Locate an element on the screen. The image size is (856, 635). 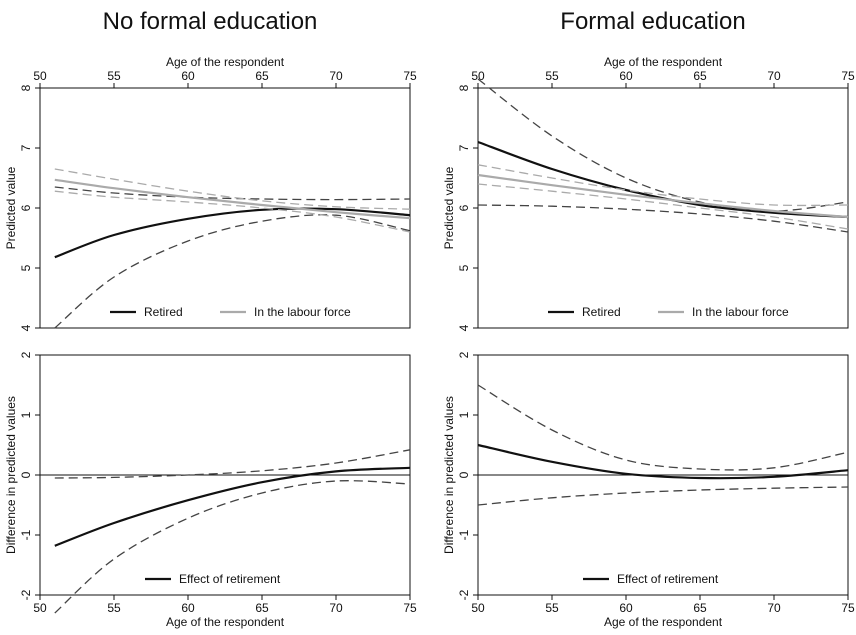
title-formal-education: Formal education is located at coordinates (652, 21).